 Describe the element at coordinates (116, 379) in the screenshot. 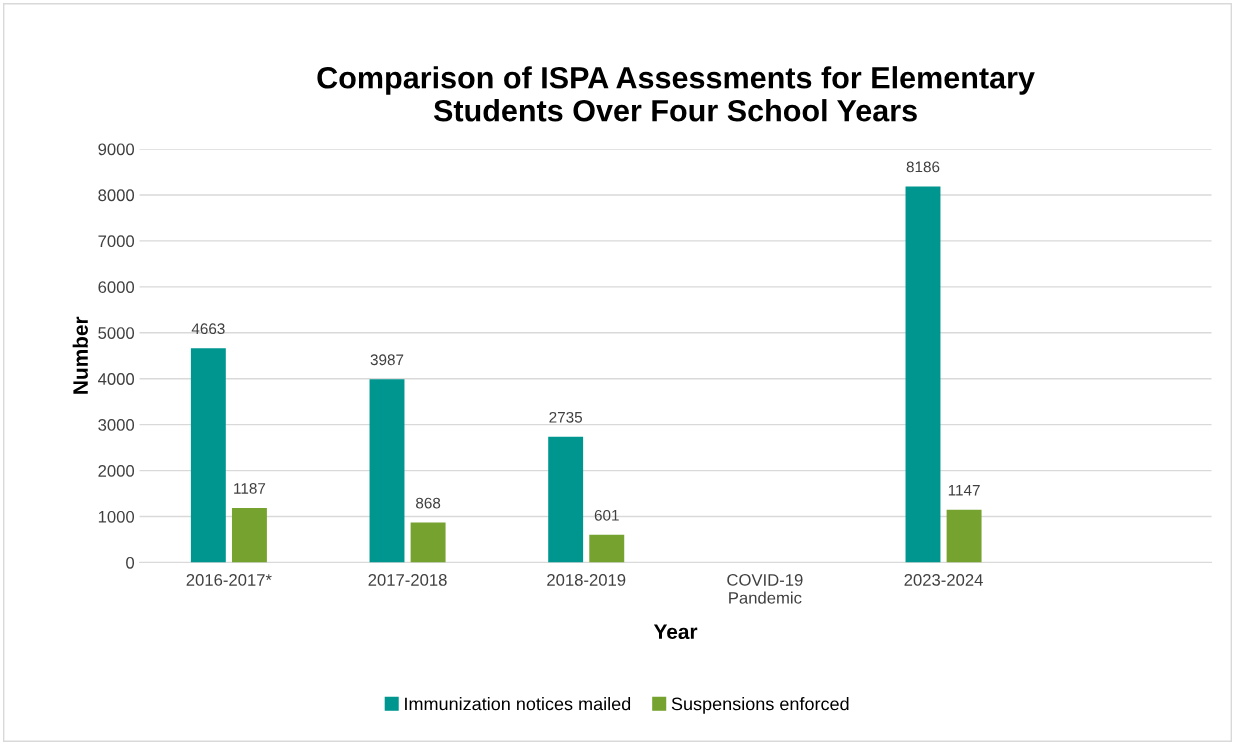

I see `y-tick-label: 4000` at that location.